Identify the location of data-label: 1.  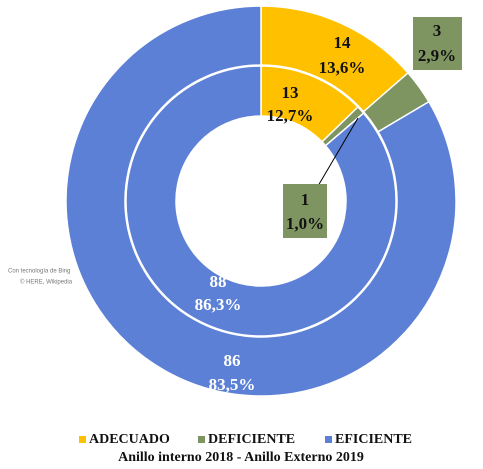
(305, 199).